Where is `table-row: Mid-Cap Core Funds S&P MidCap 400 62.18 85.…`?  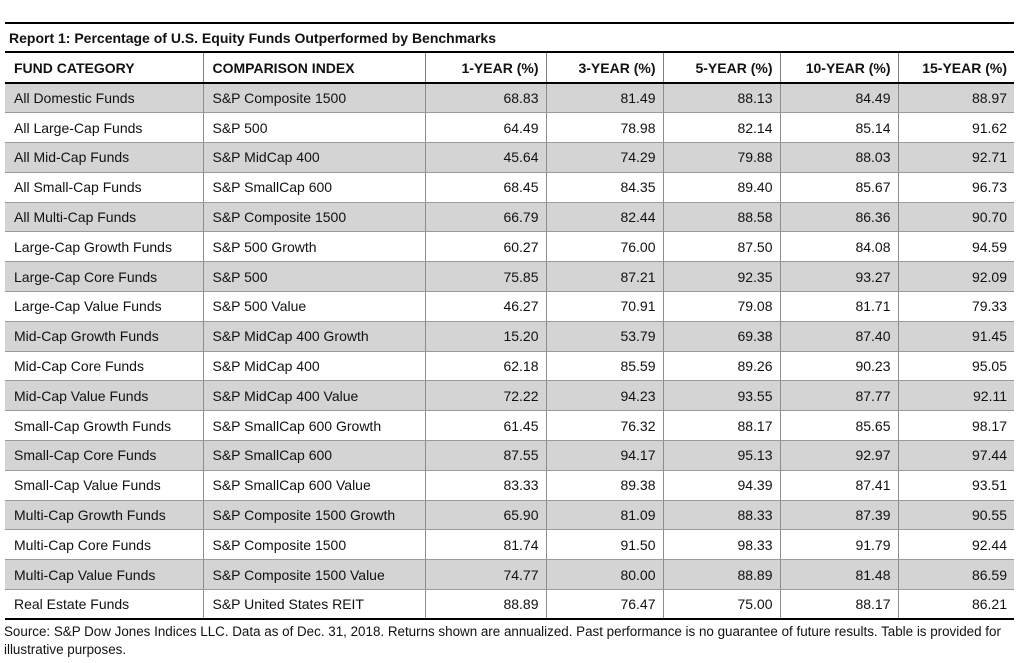 table-row: Mid-Cap Core Funds S&P MidCap 400 62.18 85.… is located at coordinates (509, 366).